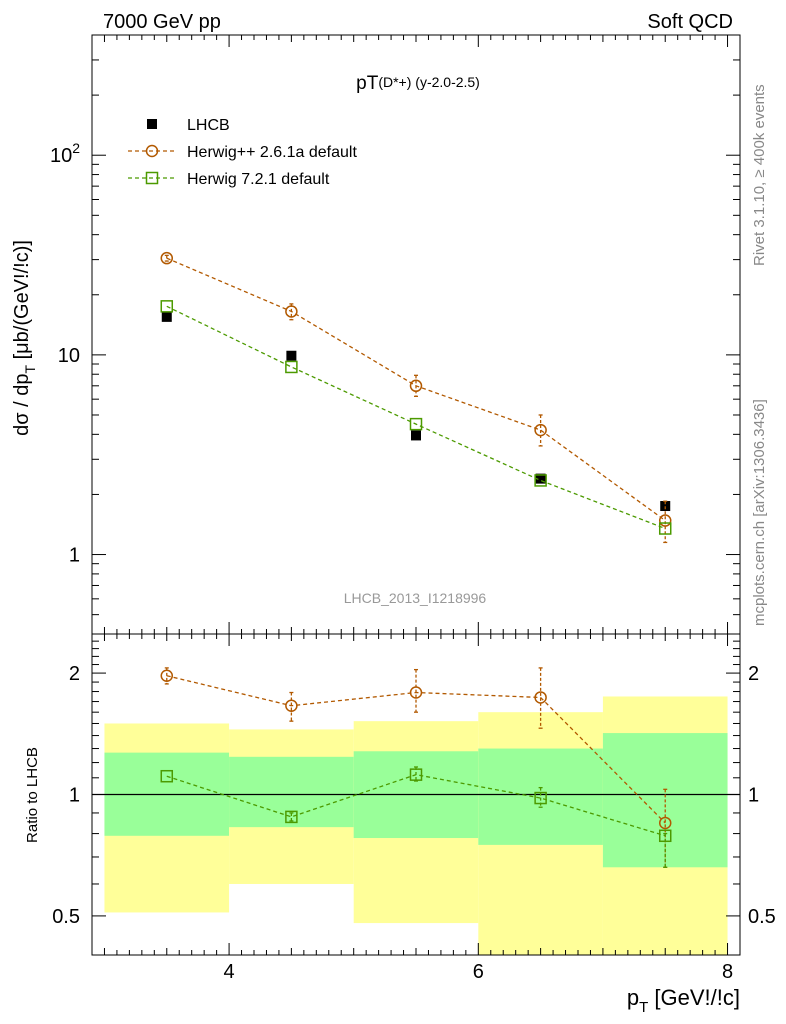  Describe the element at coordinates (272, 152) in the screenshot. I see `legend-label: Herwig++ 2.6.1a default` at that location.